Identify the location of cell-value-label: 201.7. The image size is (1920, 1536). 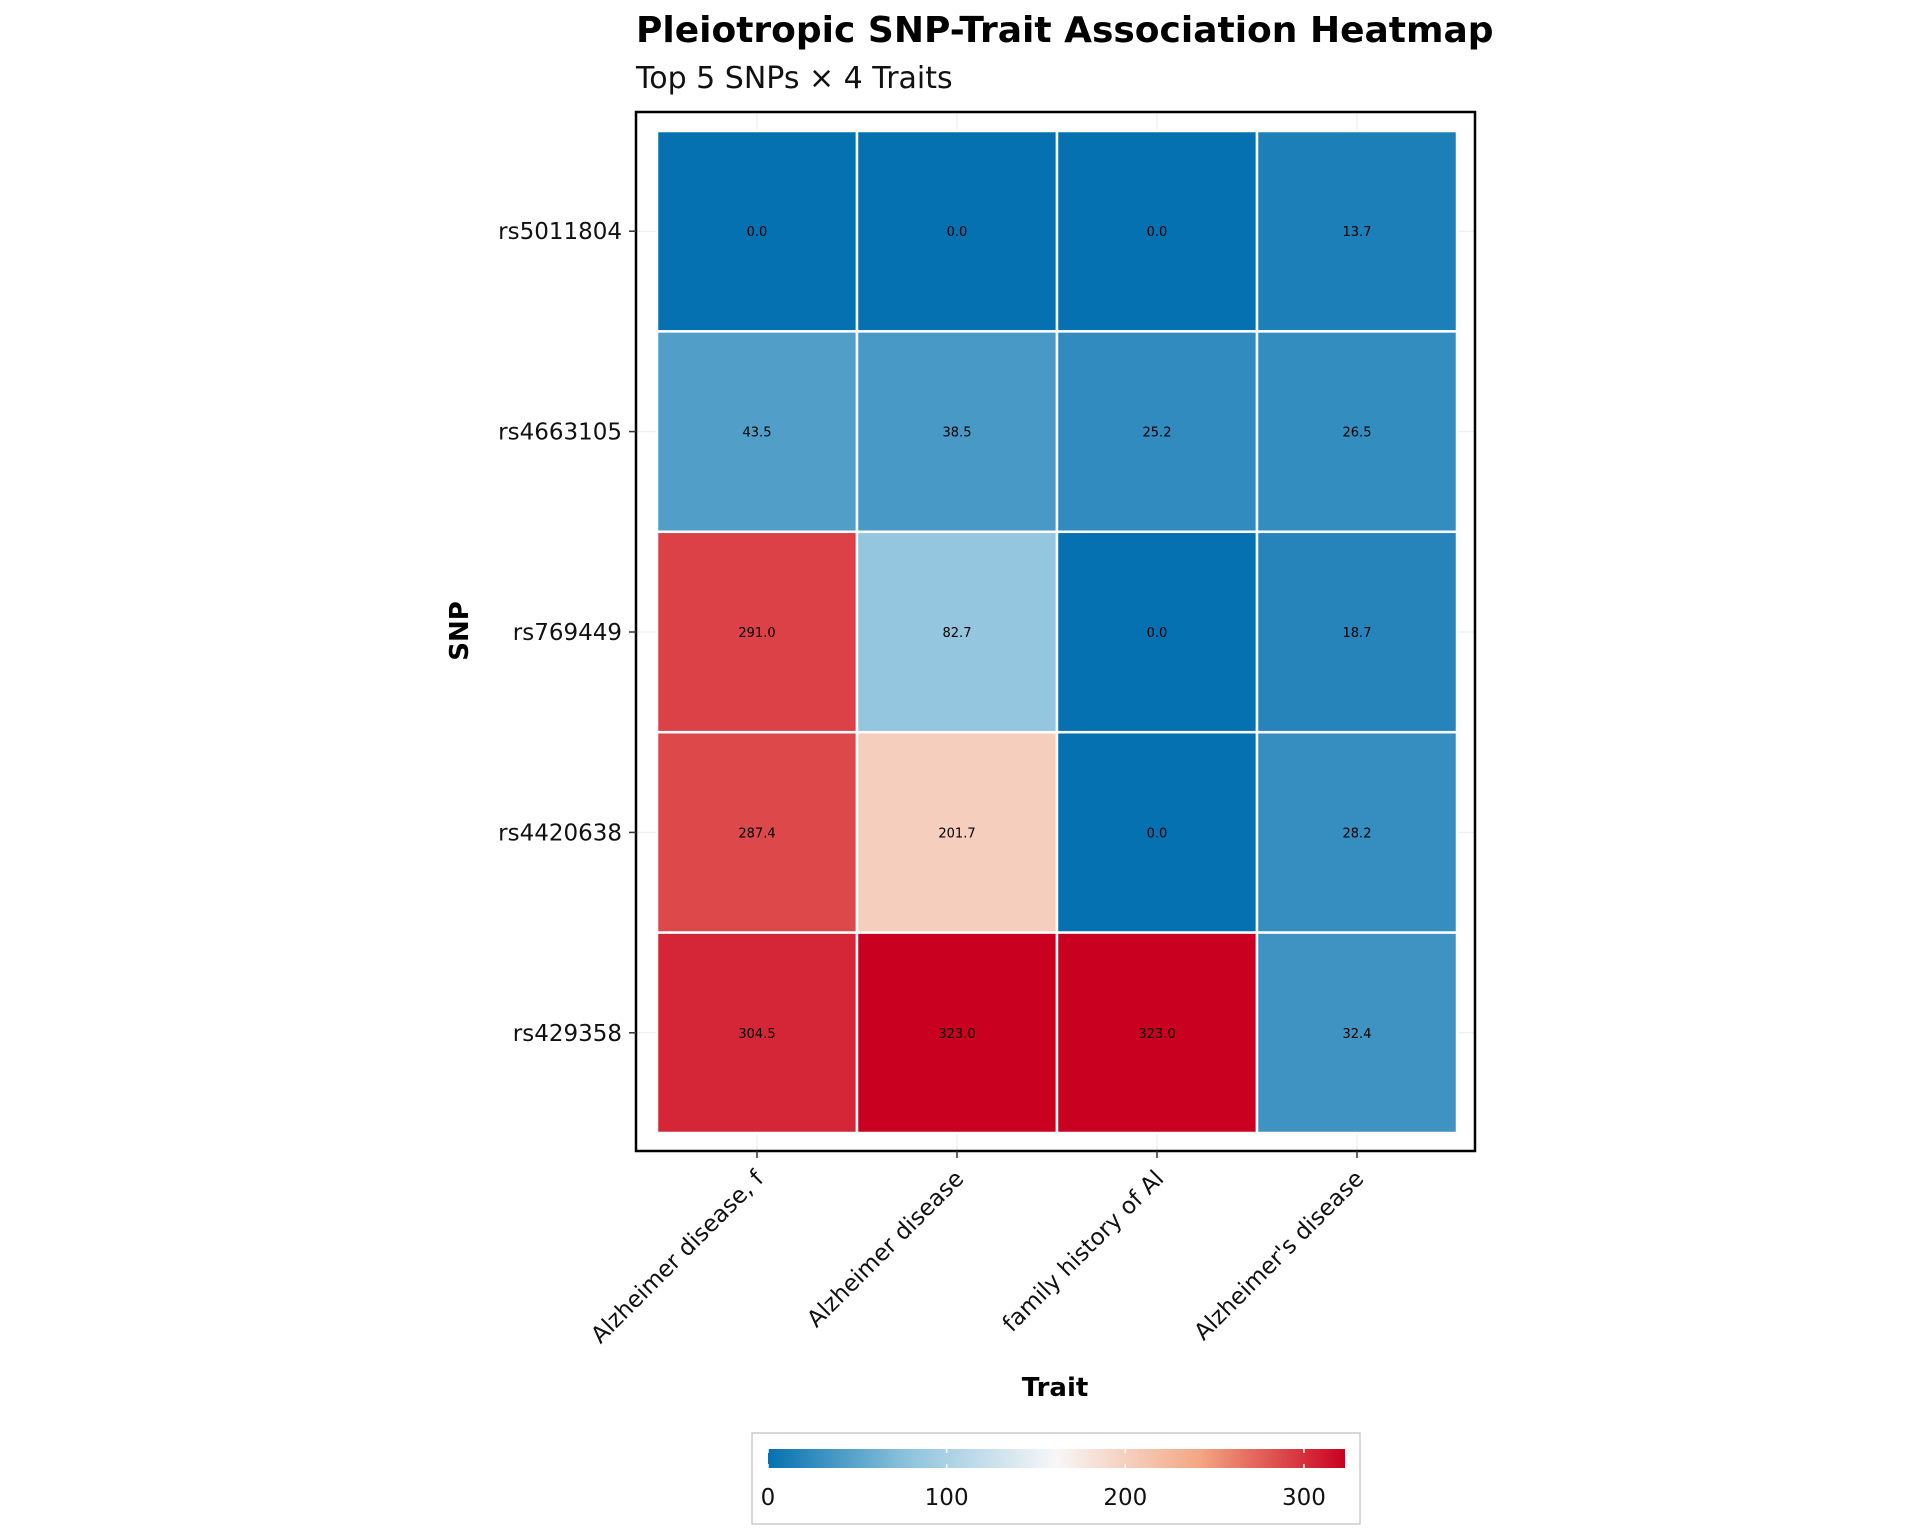
(956, 833).